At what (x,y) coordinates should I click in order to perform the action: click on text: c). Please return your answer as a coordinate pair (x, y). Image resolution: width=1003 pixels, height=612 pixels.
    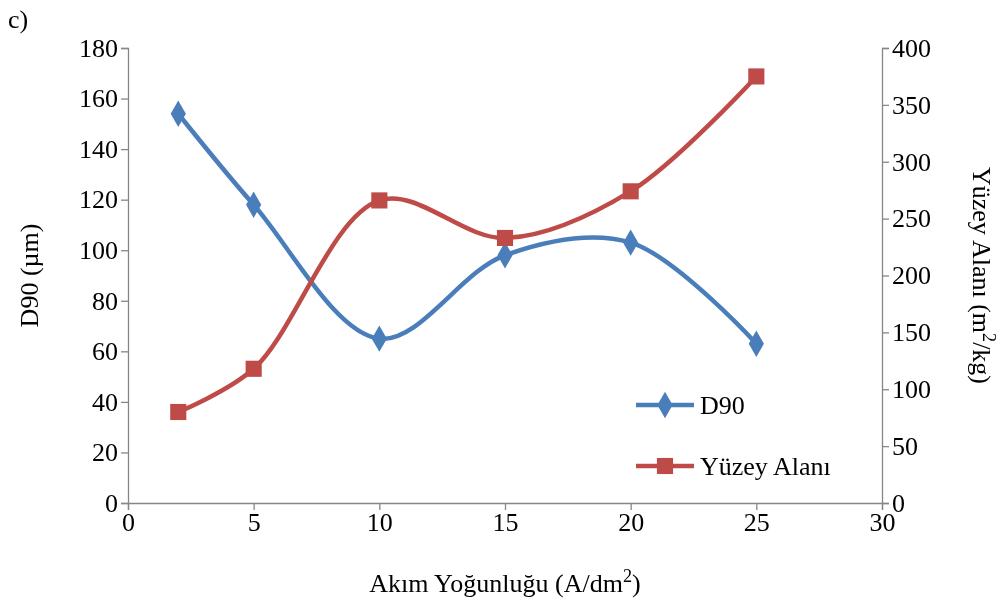
    Looking at the image, I should click on (18, 19).